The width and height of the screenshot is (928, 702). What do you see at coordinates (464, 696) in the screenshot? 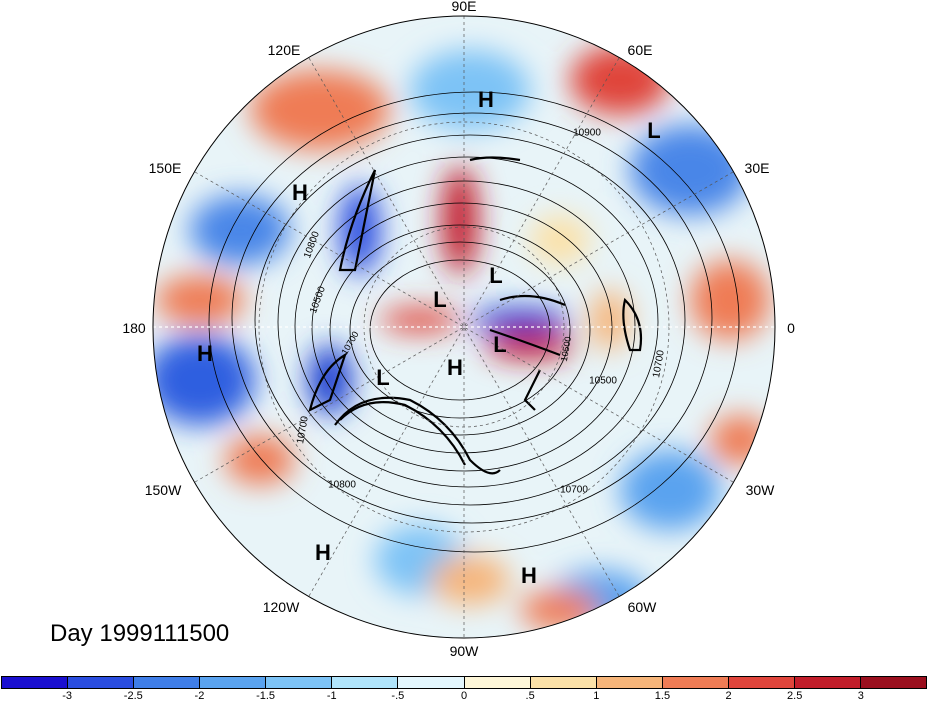
I see `colorbar-tick-label: 0` at bounding box center [464, 696].